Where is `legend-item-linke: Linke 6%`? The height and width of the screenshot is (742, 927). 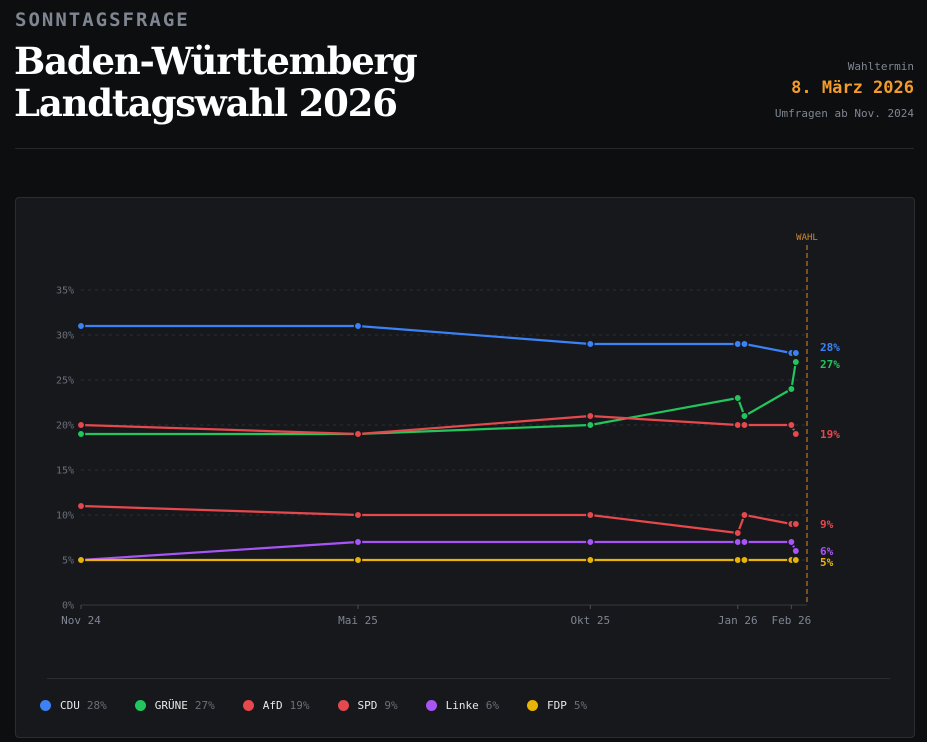 legend-item-linke: Linke 6% is located at coordinates (462, 705).